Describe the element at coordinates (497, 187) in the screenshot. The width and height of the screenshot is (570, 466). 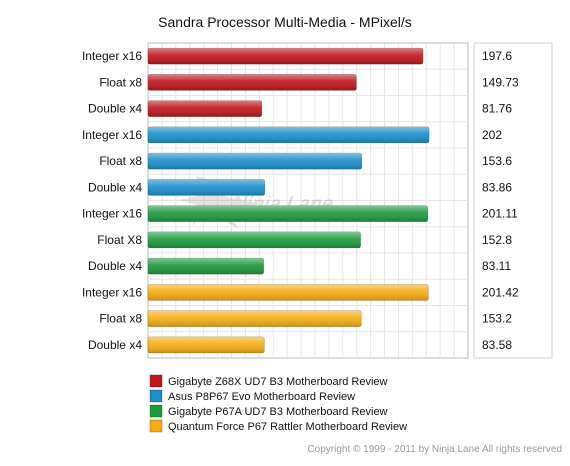
I see `value-label: 83.86` at that location.